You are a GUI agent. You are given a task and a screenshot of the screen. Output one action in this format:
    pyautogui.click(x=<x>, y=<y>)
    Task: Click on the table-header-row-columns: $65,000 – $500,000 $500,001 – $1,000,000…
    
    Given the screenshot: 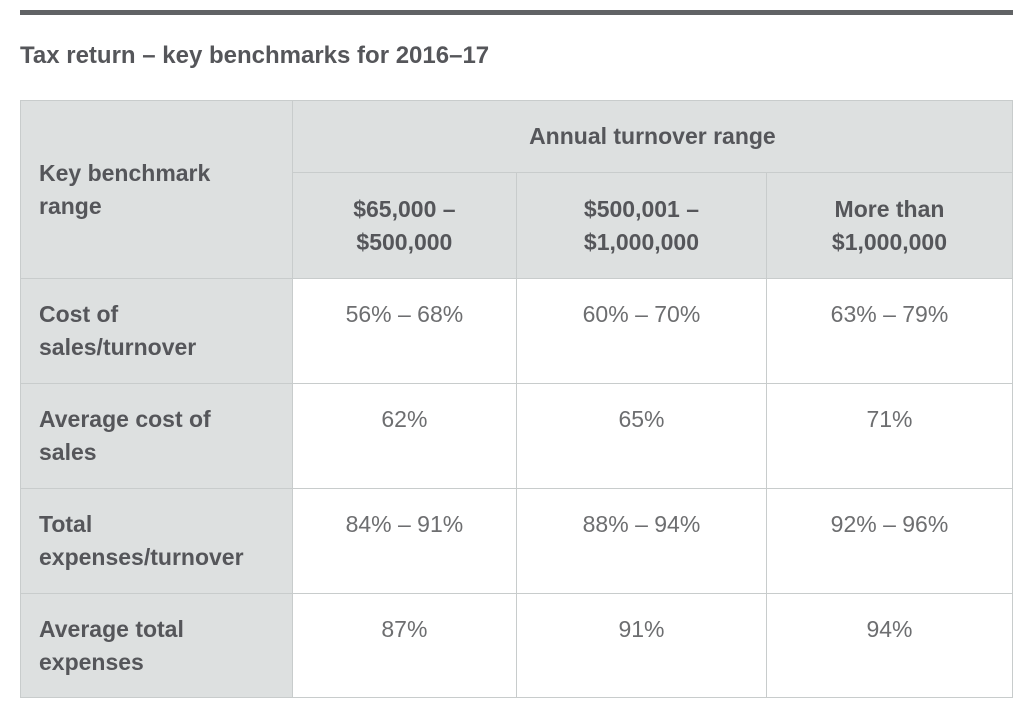 What is the action you would take?
    pyautogui.click(x=517, y=225)
    